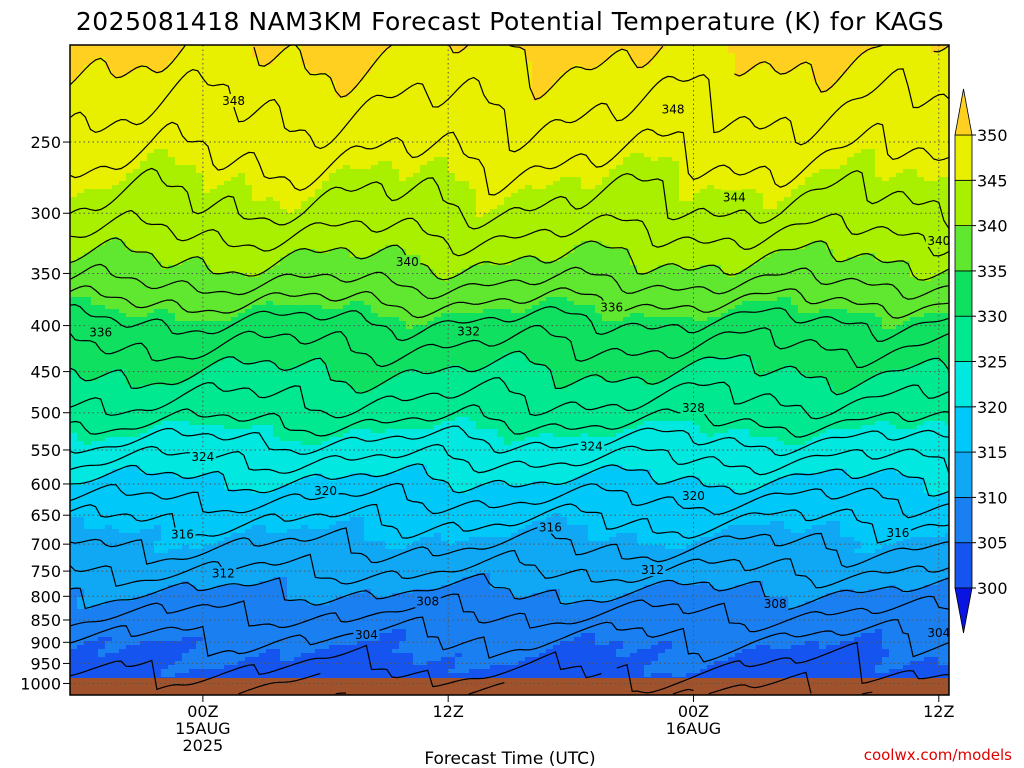  I want to click on colorbar-label: 340, so click(992, 226).